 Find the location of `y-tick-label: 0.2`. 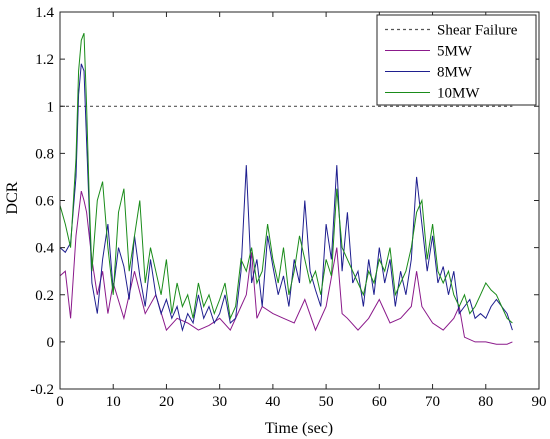

y-tick-label: 0.2 is located at coordinates (44, 296).